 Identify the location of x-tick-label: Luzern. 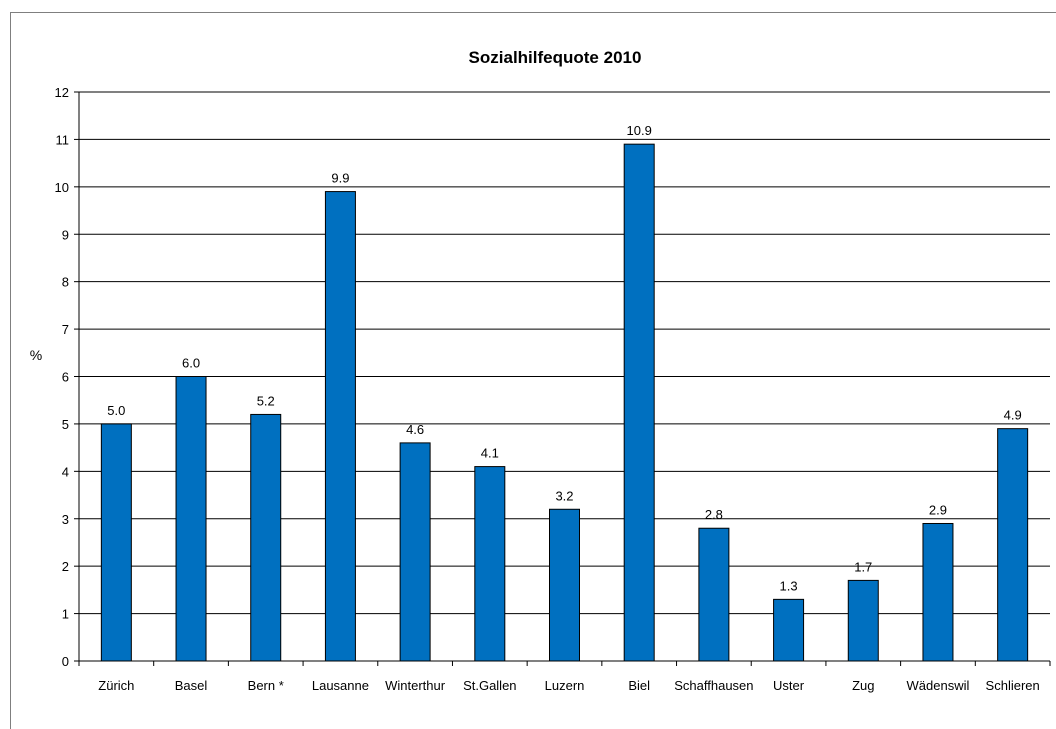
(565, 685).